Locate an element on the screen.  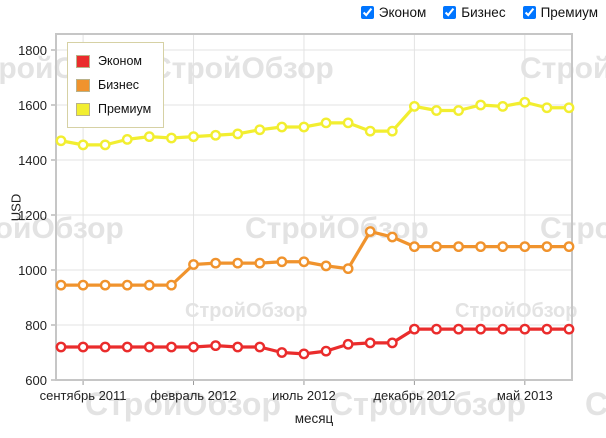
series-toggle-premium: Премиум is located at coordinates (560, 12).